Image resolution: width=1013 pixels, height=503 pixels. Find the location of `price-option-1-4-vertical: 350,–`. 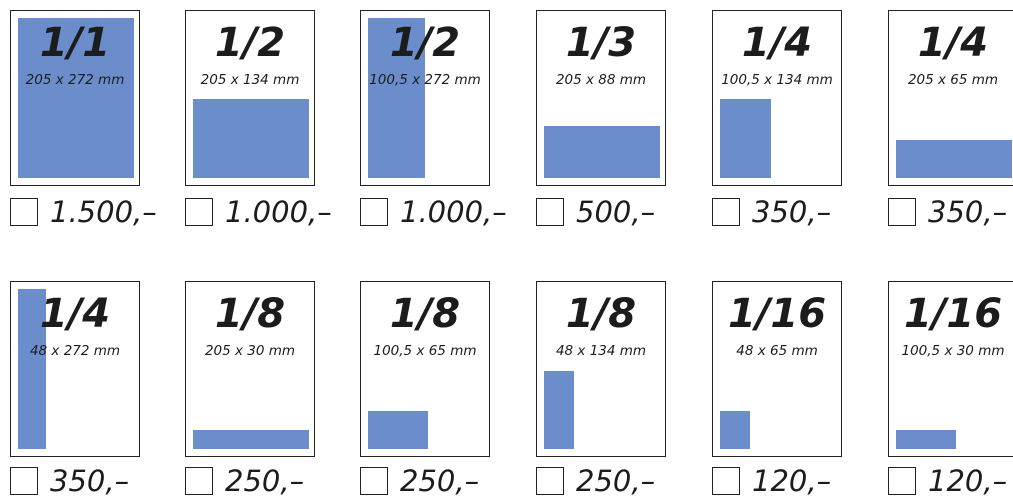

price-option-1-4-vertical: 350,– is located at coordinates (69, 481).